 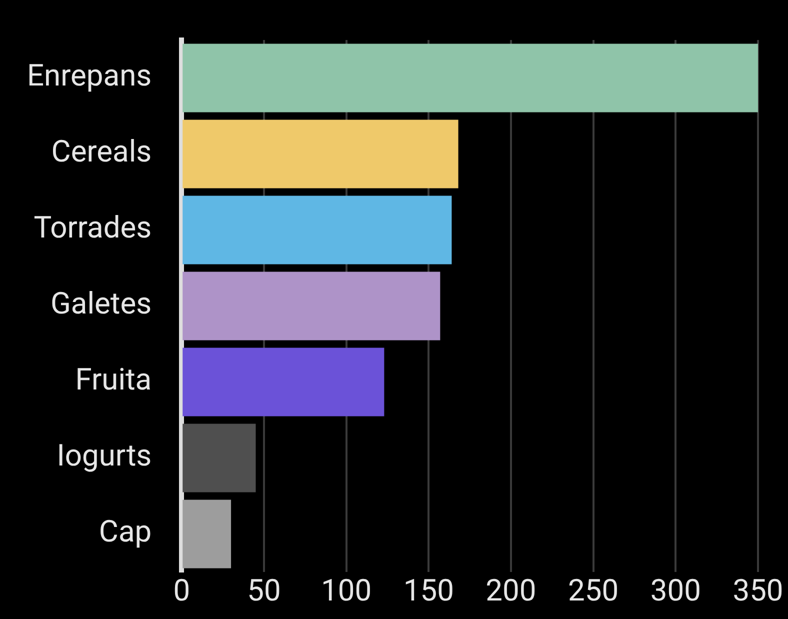 What do you see at coordinates (758, 591) in the screenshot?
I see `x-tick-label: 350` at bounding box center [758, 591].